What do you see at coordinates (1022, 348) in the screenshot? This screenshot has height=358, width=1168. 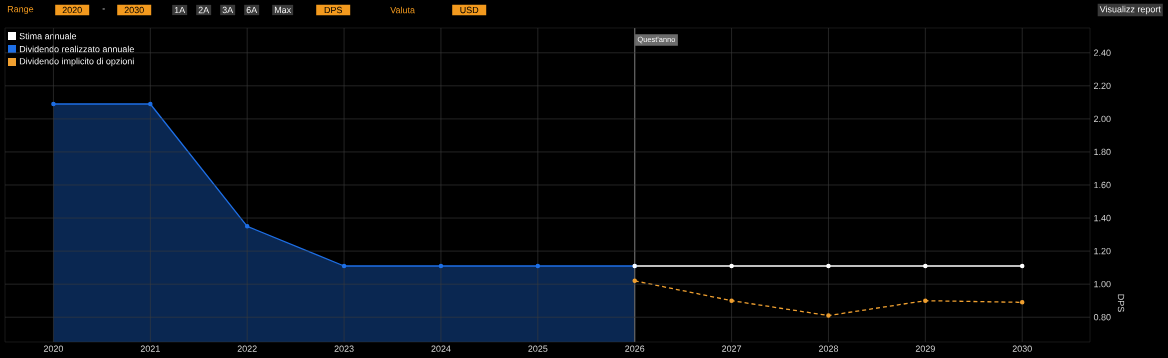 I see `x-tick-label: 2030` at bounding box center [1022, 348].